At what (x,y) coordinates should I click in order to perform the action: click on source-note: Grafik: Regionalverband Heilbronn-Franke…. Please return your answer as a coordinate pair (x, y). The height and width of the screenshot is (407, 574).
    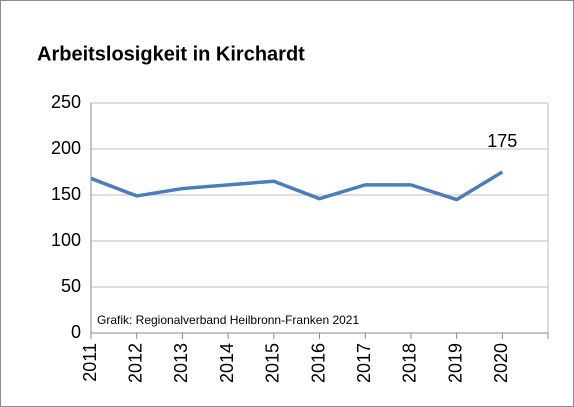
    Looking at the image, I should click on (228, 320).